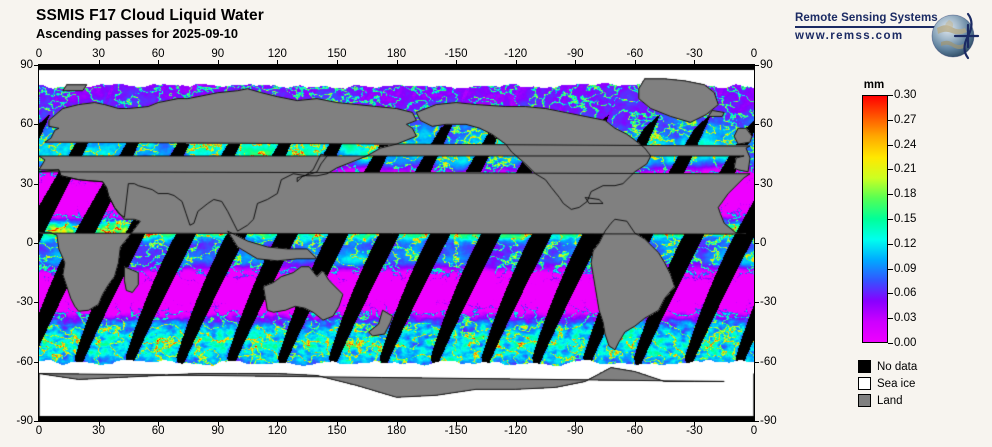 The width and height of the screenshot is (992, 447). What do you see at coordinates (635, 431) in the screenshot?
I see `x-axis-tick-label-bottom: -60` at bounding box center [635, 431].